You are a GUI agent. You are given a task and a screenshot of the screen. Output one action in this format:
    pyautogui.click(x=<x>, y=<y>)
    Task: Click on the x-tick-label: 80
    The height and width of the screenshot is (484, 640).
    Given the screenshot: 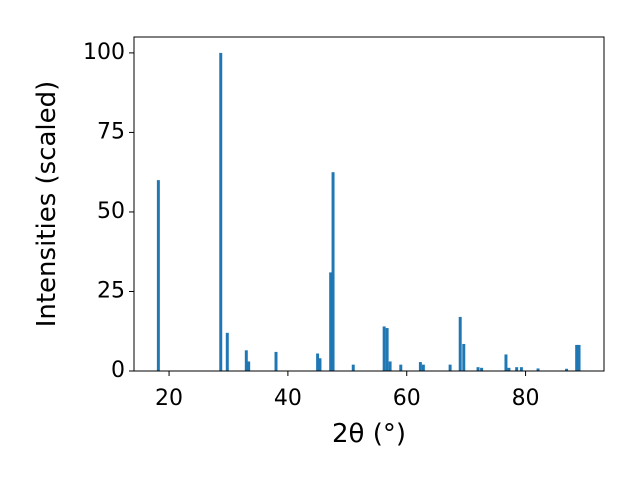 What is the action you would take?
    pyautogui.click(x=526, y=398)
    